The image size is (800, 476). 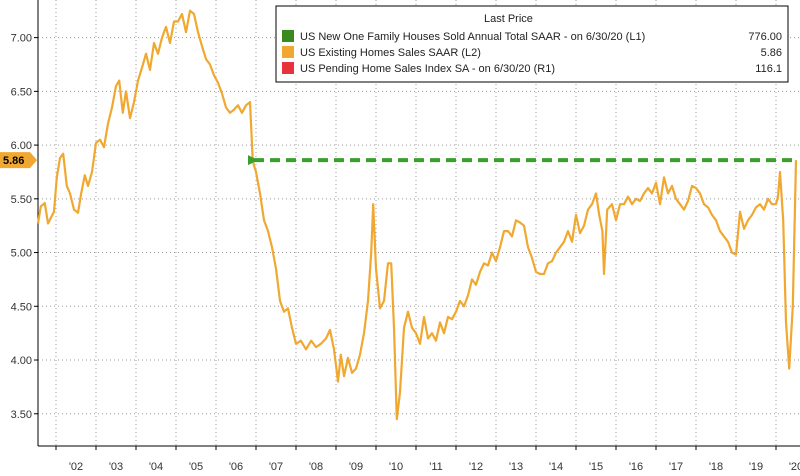 What do you see at coordinates (21, 307) in the screenshot?
I see `y-tick-label: 4.50` at bounding box center [21, 307].